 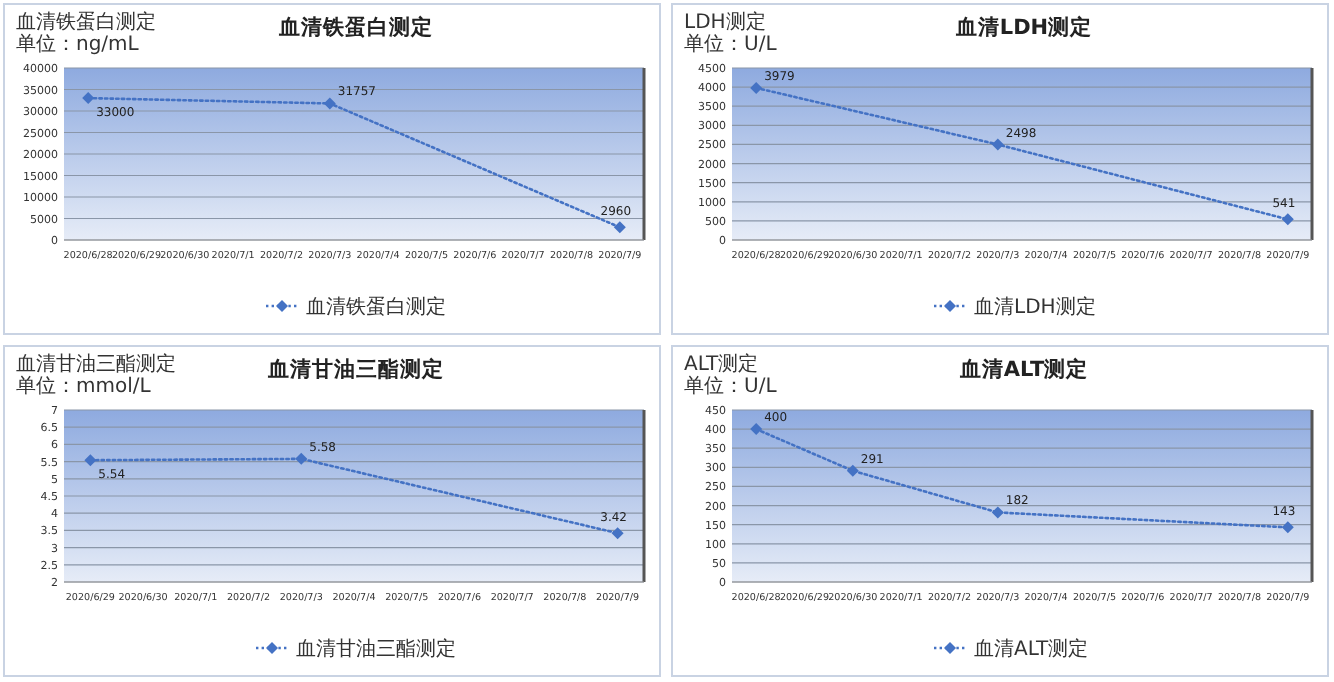 I want to click on chart-title: 血清ALT测定, so click(x=1023, y=369).